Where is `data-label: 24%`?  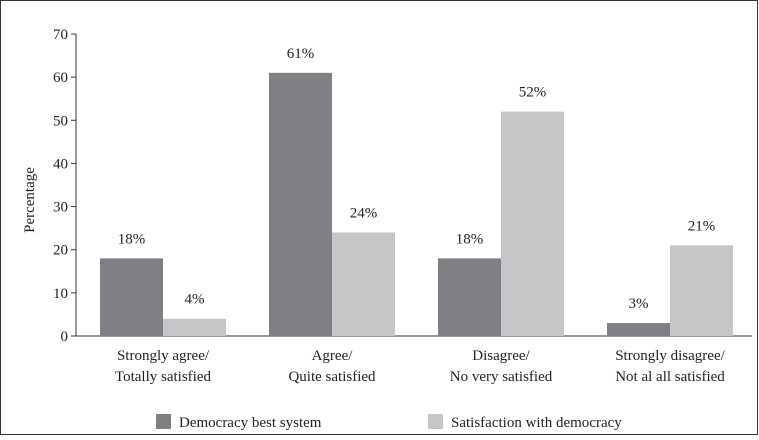 data-label: 24% is located at coordinates (364, 213).